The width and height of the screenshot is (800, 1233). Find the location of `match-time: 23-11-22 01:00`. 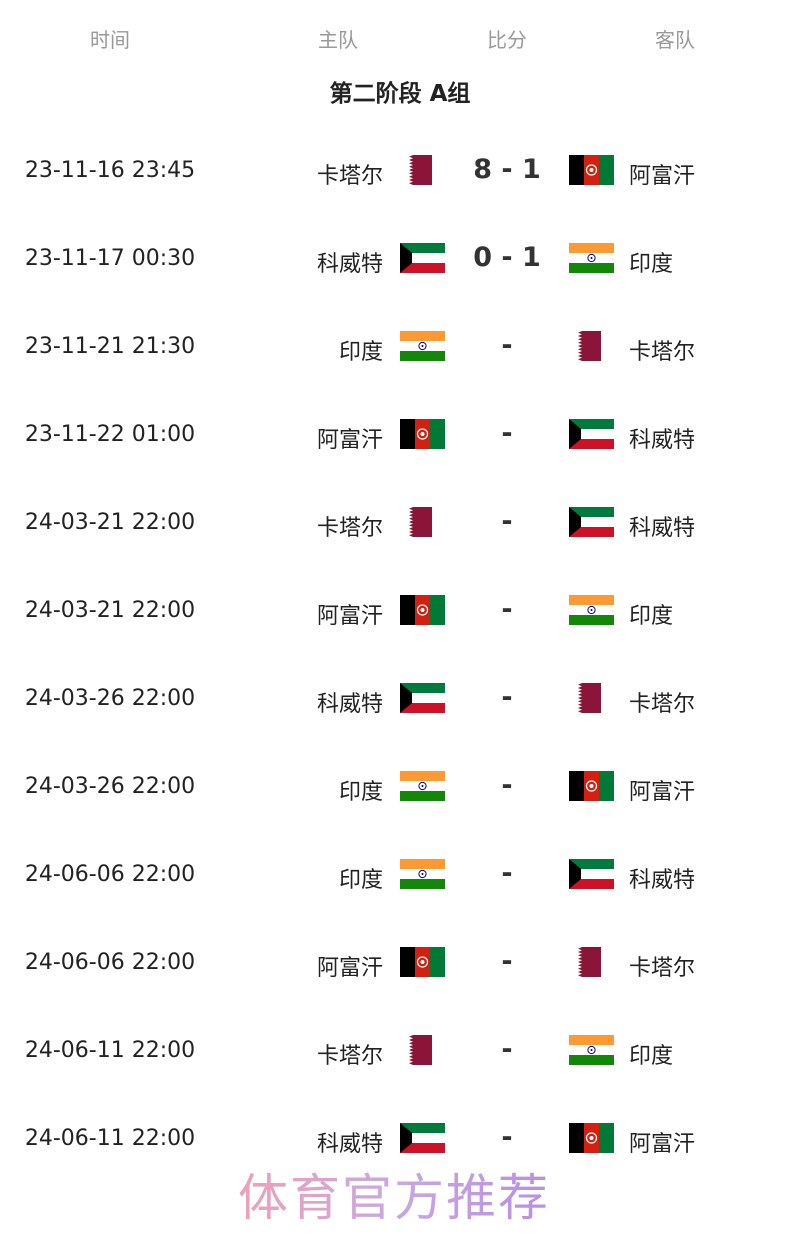

match-time: 23-11-22 01:00 is located at coordinates (110, 434).